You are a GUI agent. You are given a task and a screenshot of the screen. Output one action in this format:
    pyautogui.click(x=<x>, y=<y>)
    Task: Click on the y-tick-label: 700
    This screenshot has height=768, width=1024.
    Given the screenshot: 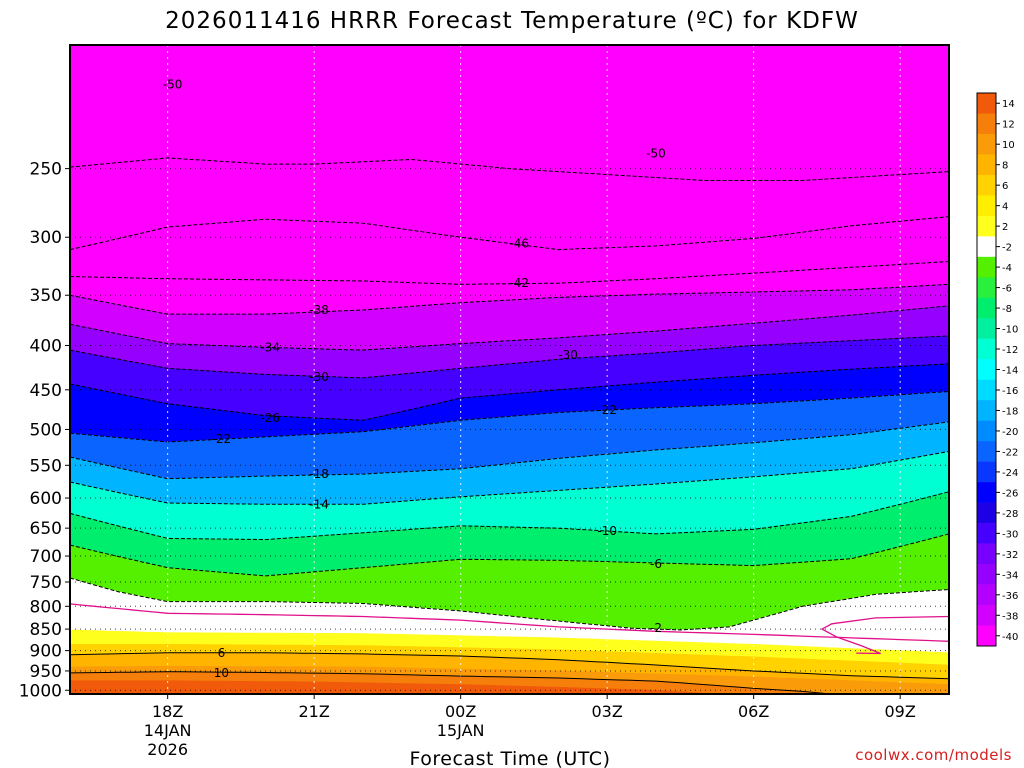 What is the action you would take?
    pyautogui.click(x=46, y=557)
    